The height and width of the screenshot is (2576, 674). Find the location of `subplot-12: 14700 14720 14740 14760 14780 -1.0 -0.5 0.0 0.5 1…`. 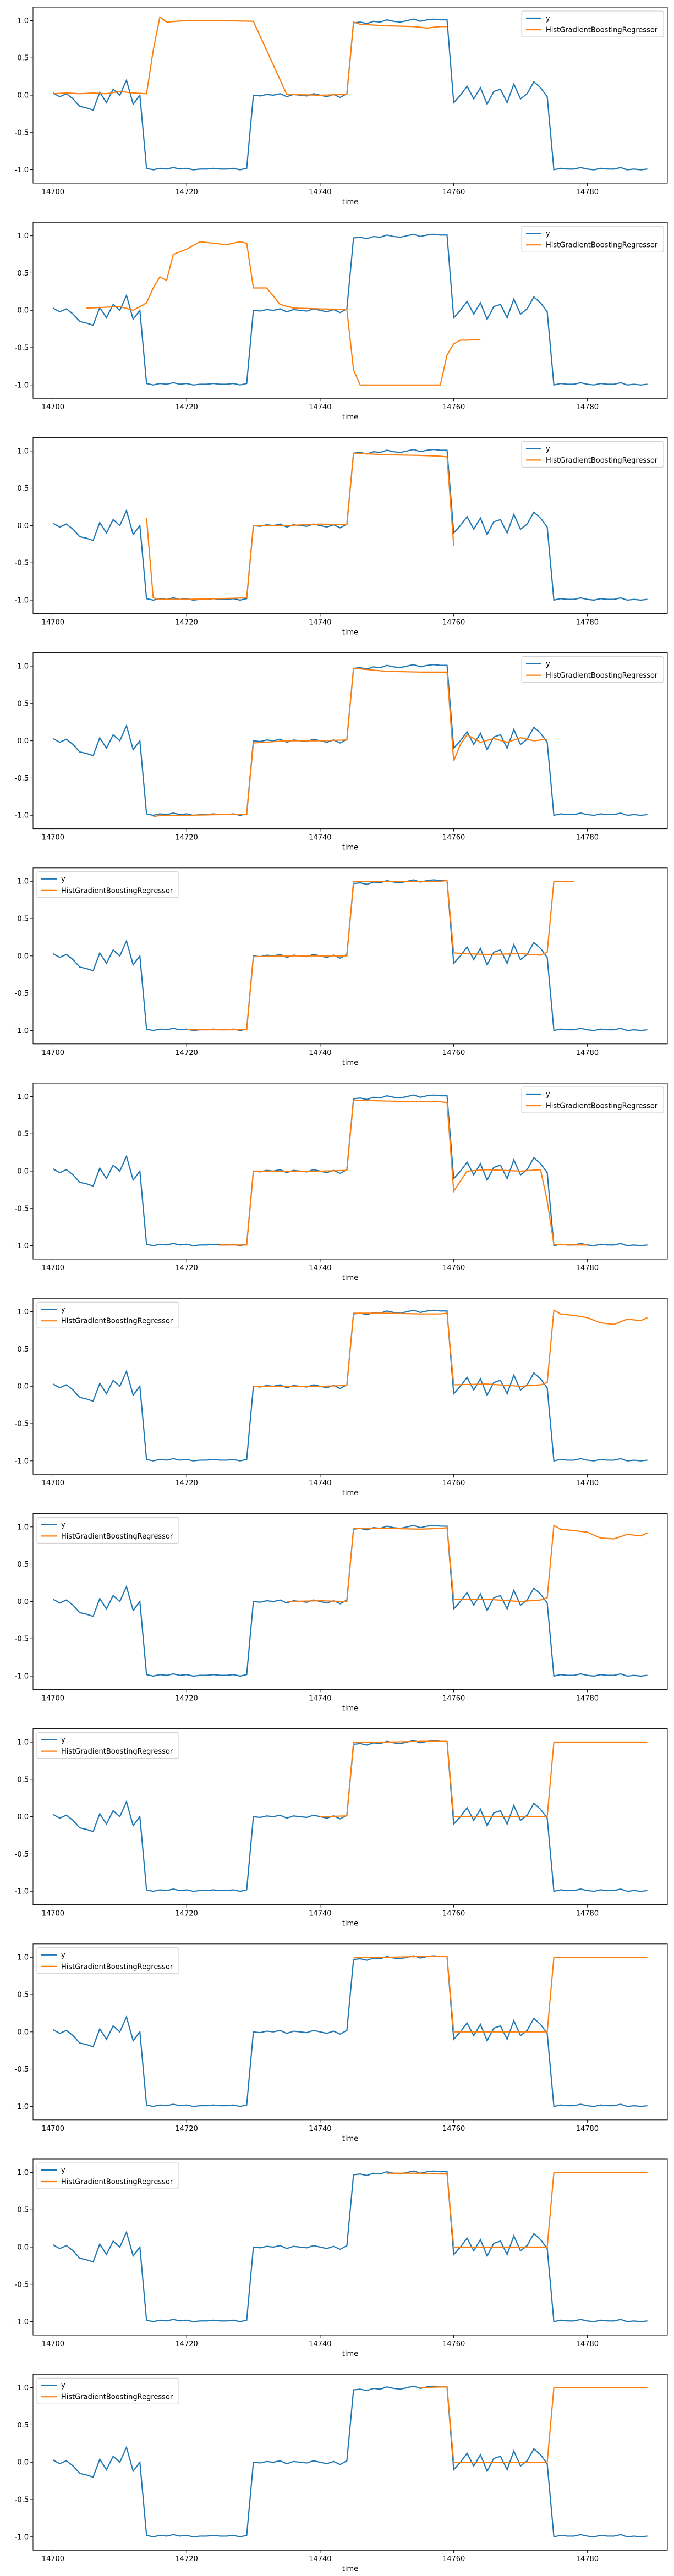

subplot-12: 14700 14720 14740 14760 14780 -1.0 -0.5 0.0 0.5 1… is located at coordinates (342, 2473).